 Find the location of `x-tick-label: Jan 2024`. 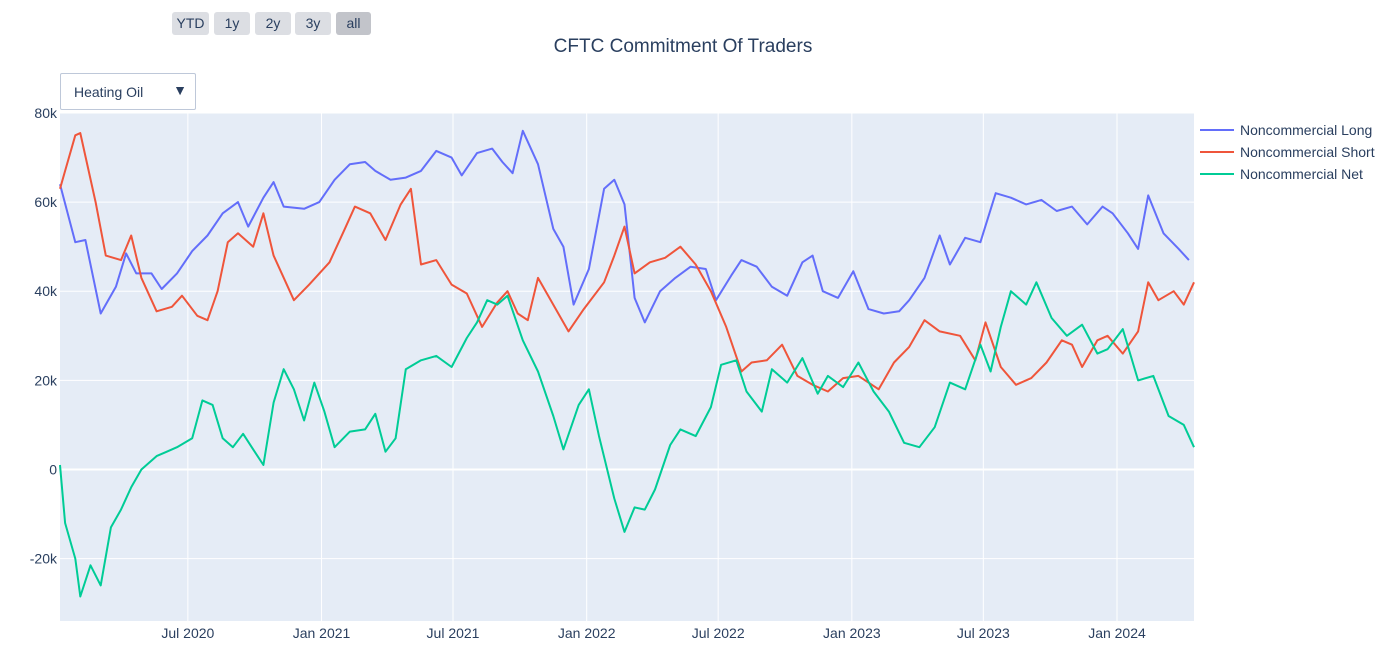

x-tick-label: Jan 2024 is located at coordinates (1117, 633).